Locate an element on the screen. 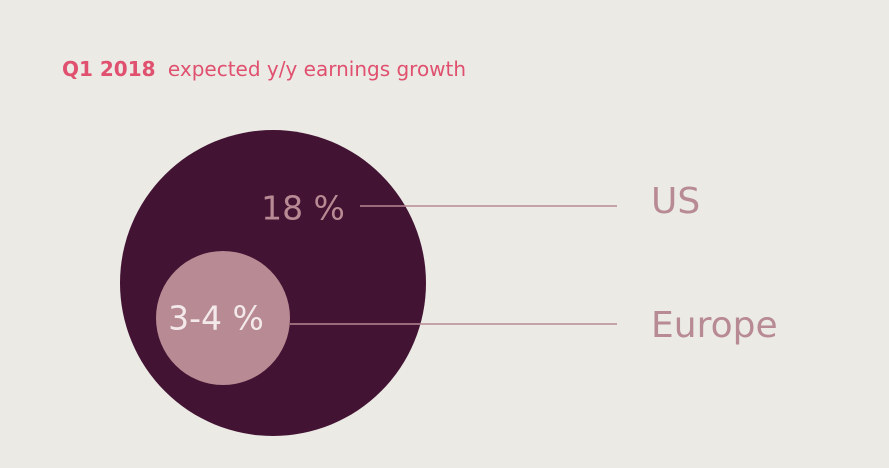  title-highlight: Q1 2018 is located at coordinates (109, 69).